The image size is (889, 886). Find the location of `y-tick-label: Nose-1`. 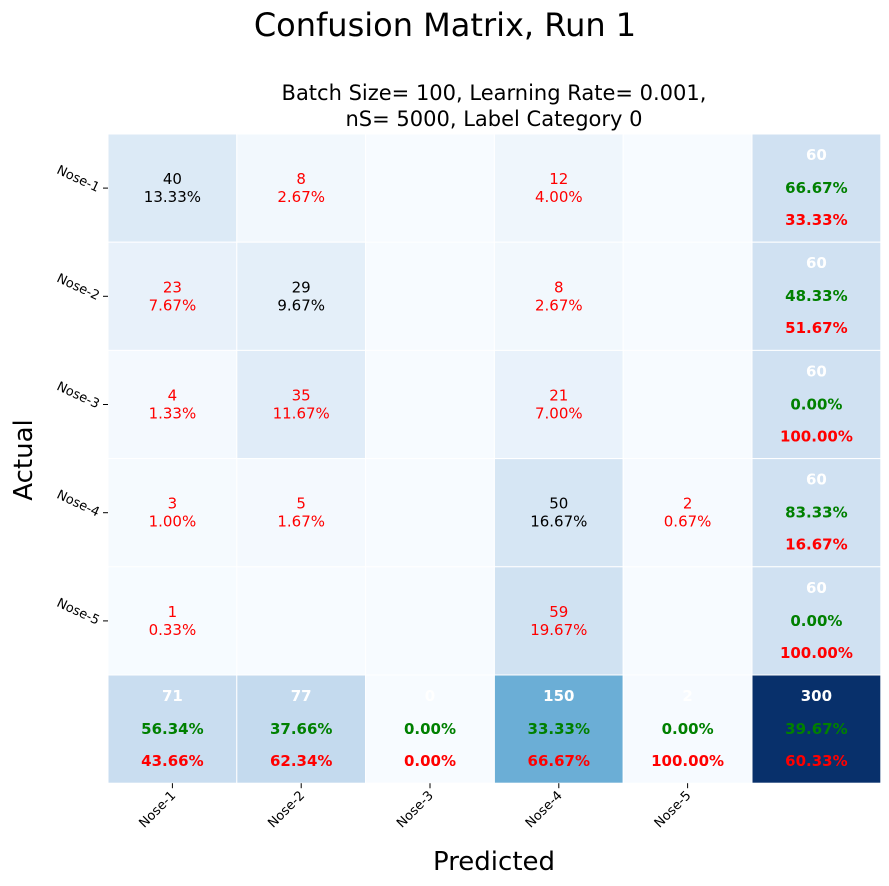

y-tick-label: Nose-1 is located at coordinates (78, 179).